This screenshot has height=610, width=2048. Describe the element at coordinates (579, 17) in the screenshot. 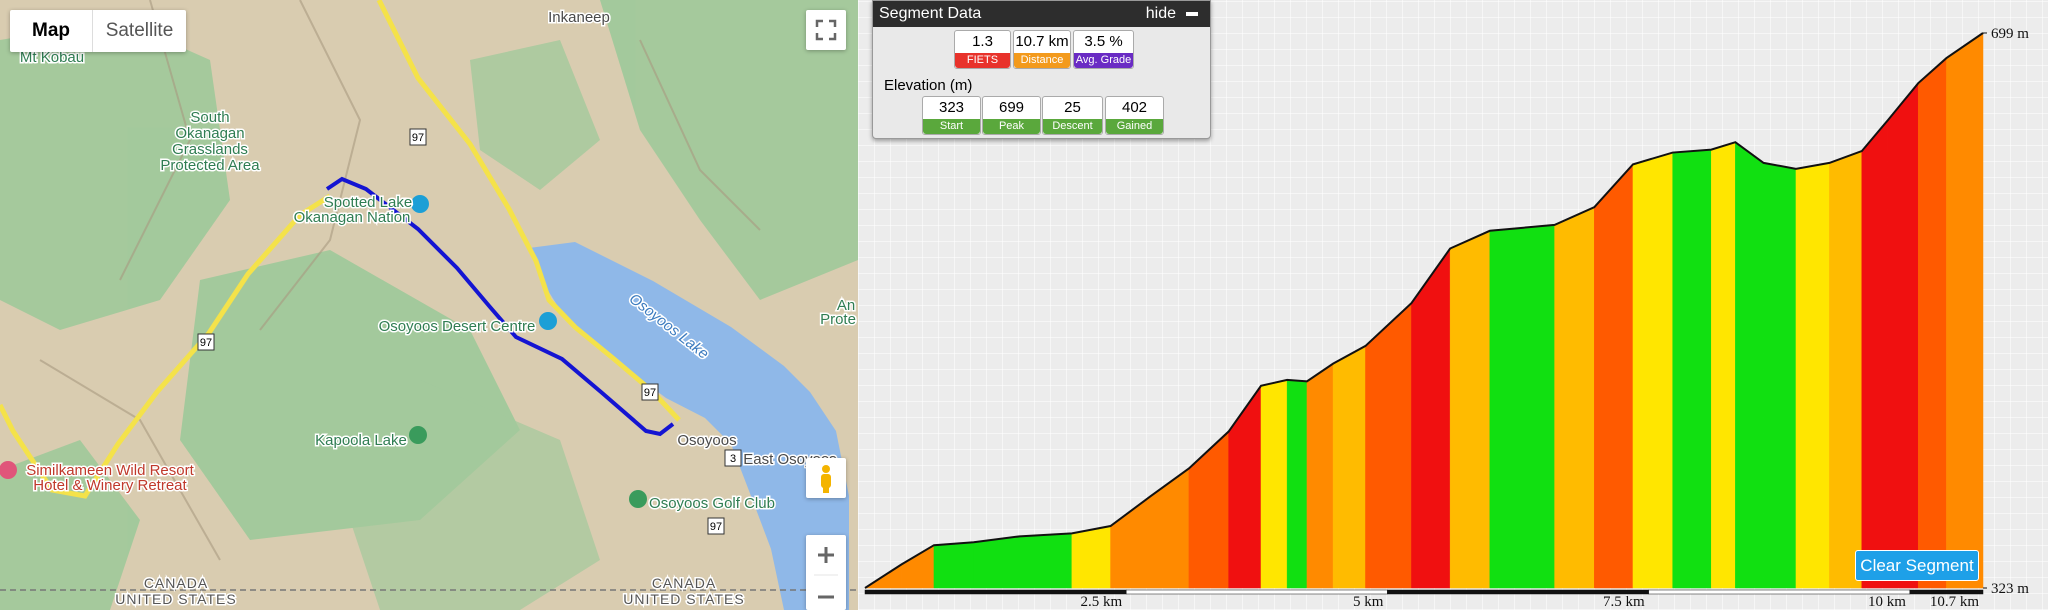

I see `place-label: Inkaneep` at that location.